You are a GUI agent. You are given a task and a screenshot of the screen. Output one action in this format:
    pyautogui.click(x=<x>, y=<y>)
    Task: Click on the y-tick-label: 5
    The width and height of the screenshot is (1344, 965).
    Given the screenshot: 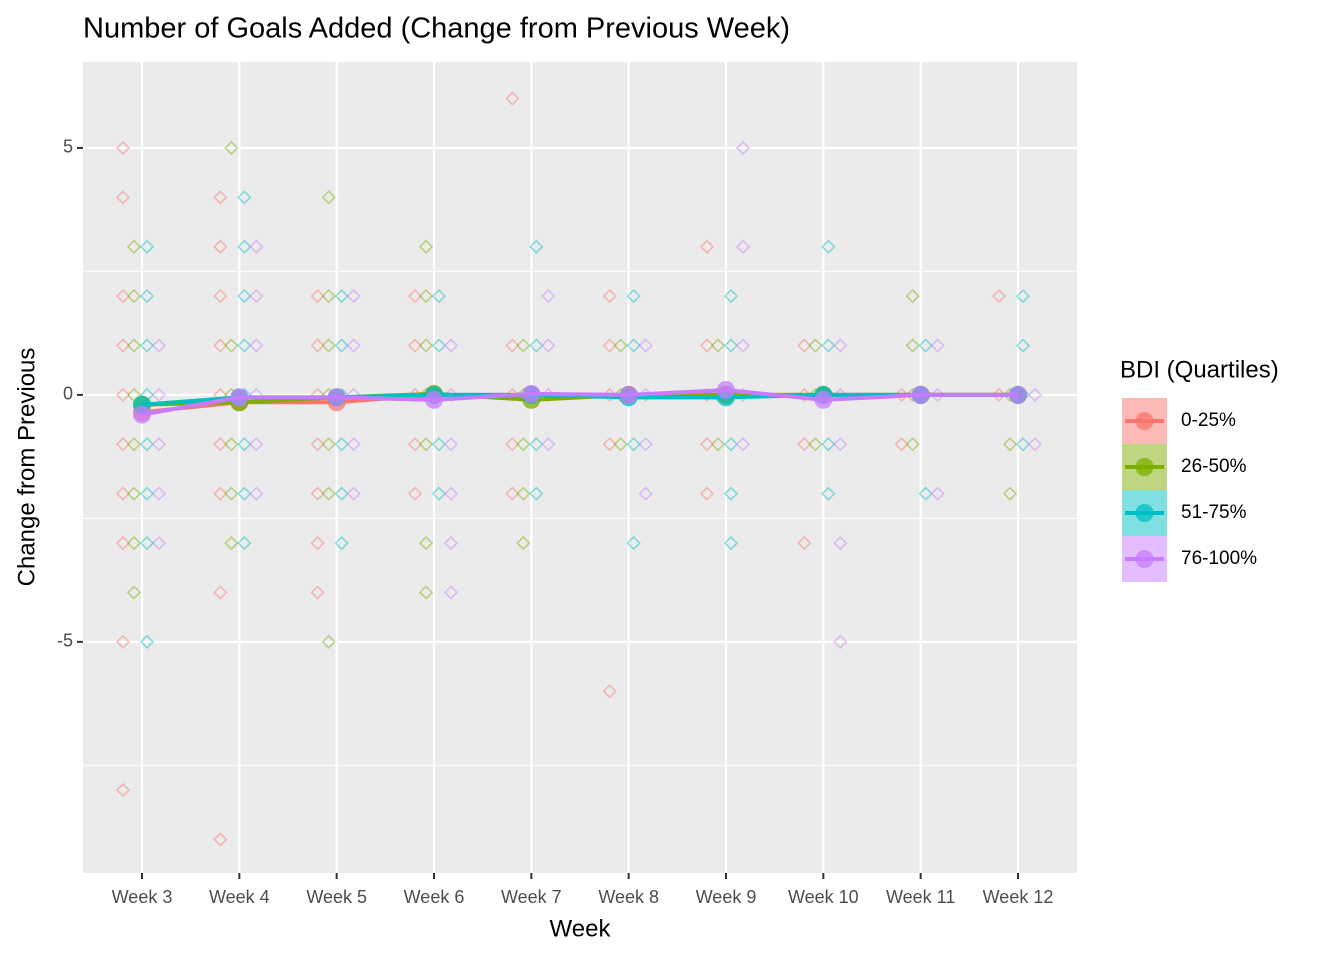 What is the action you would take?
    pyautogui.click(x=68, y=147)
    